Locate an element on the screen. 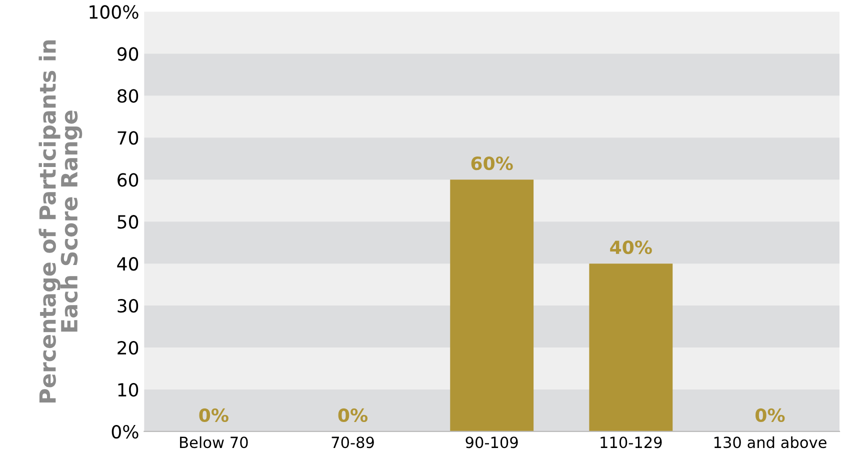 The height and width of the screenshot is (469, 848). y-tick-label: 100% is located at coordinates (114, 12).